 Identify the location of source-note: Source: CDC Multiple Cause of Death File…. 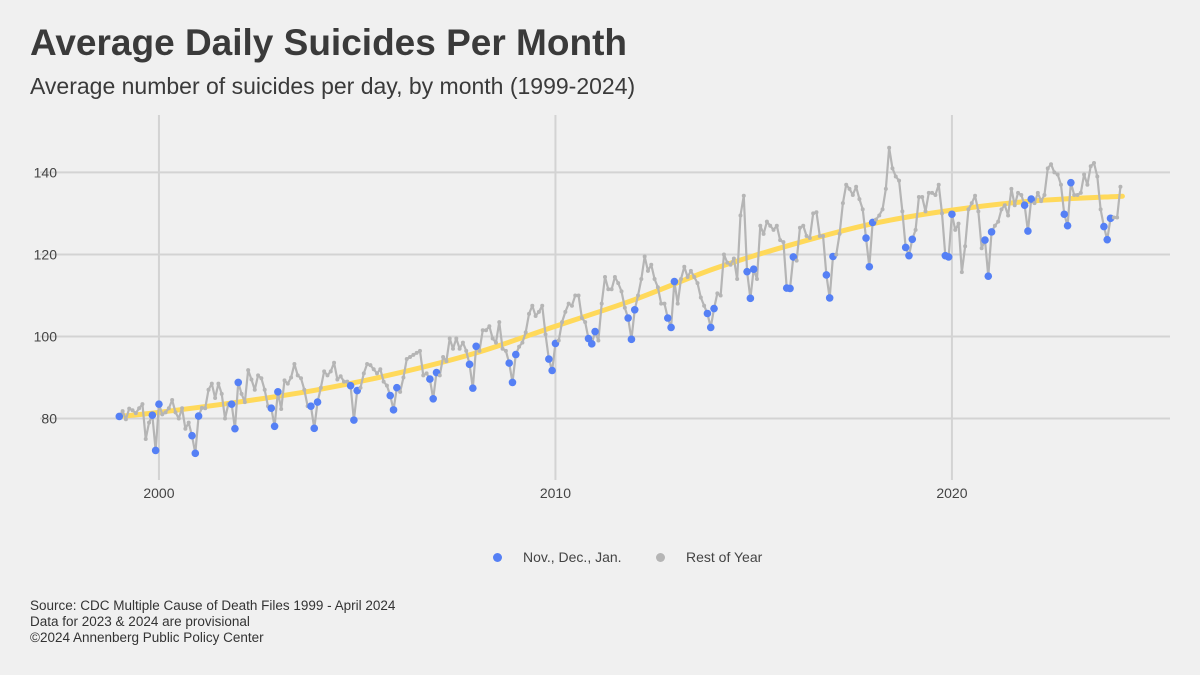
(212, 622).